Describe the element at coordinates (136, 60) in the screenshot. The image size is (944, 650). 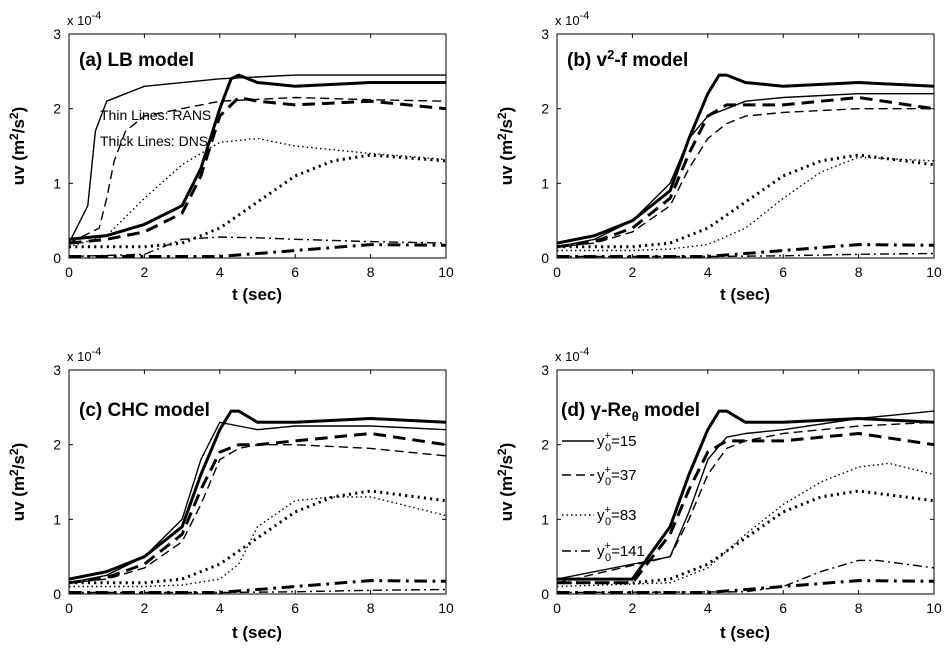
I see `panel-title: (a) LB model` at that location.